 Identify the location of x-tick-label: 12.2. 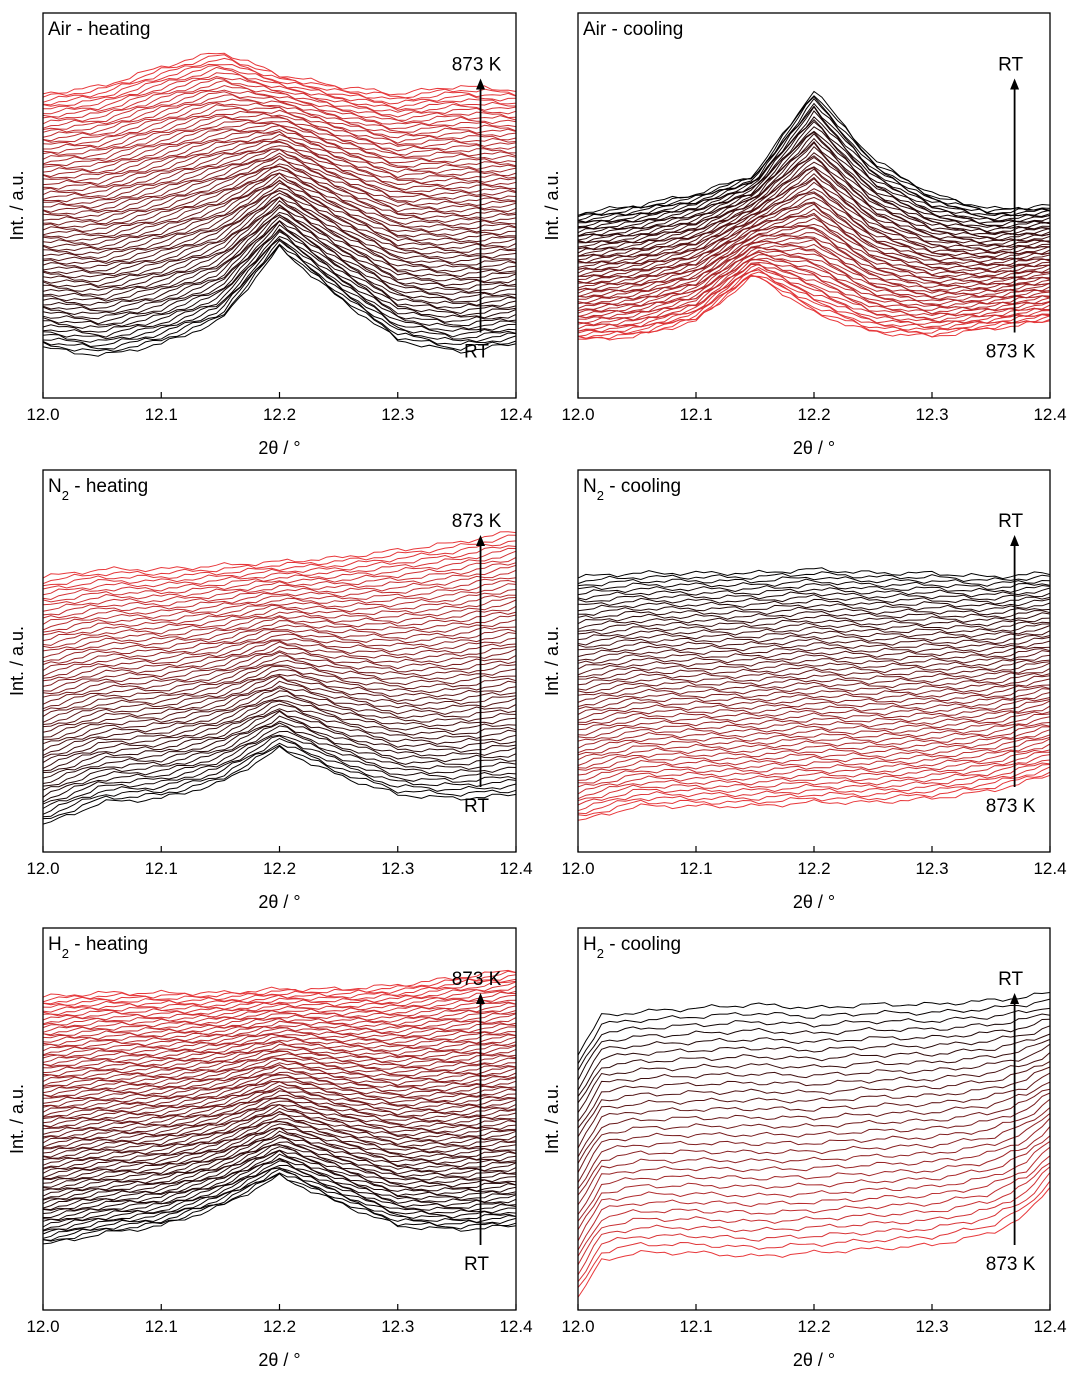
(813, 868).